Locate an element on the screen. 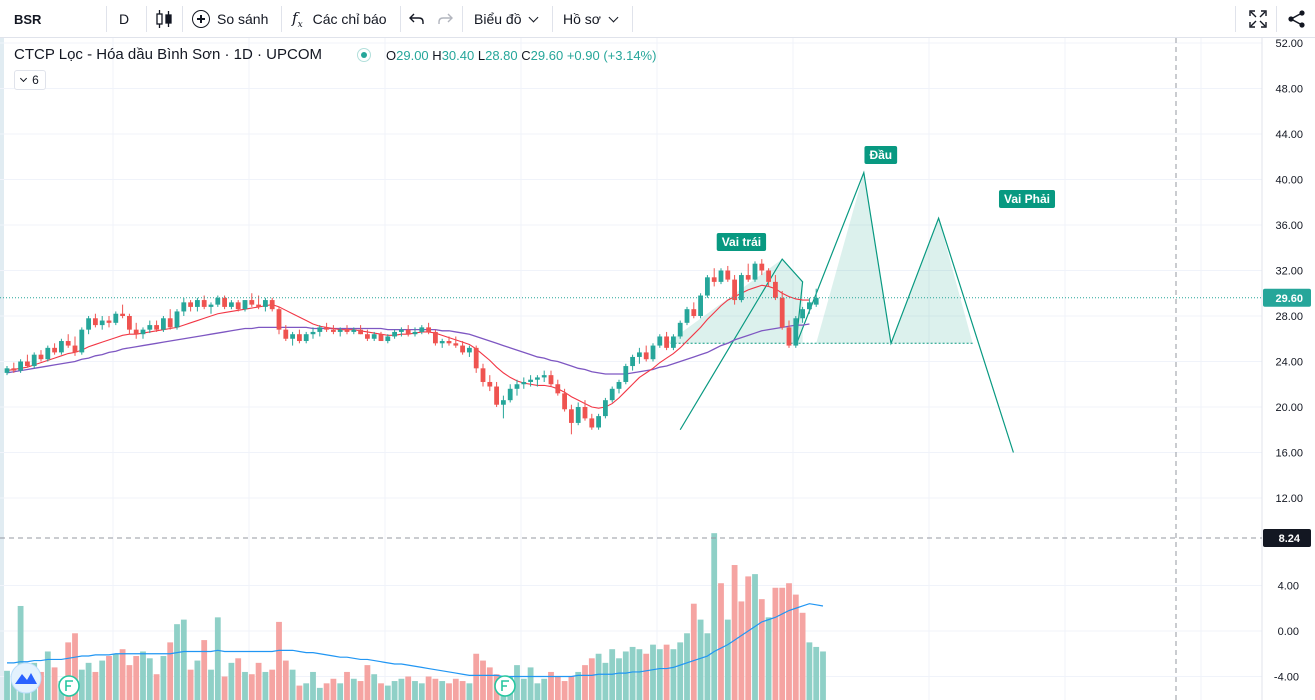  right-shoulder-label-bg is located at coordinates (1027, 199).